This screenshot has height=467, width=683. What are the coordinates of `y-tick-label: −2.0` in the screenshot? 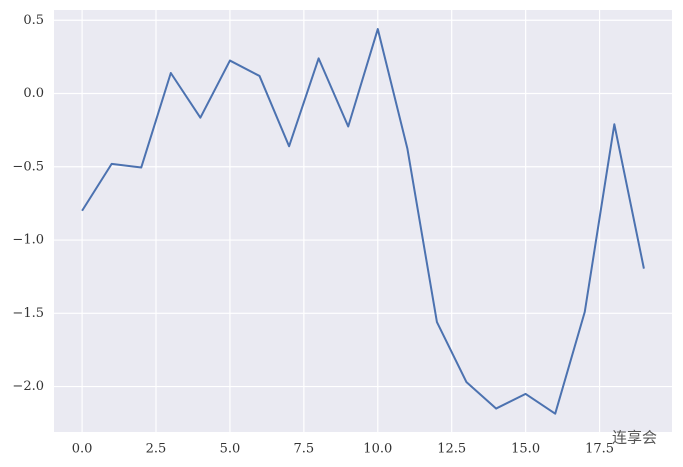 It's located at (28, 386).